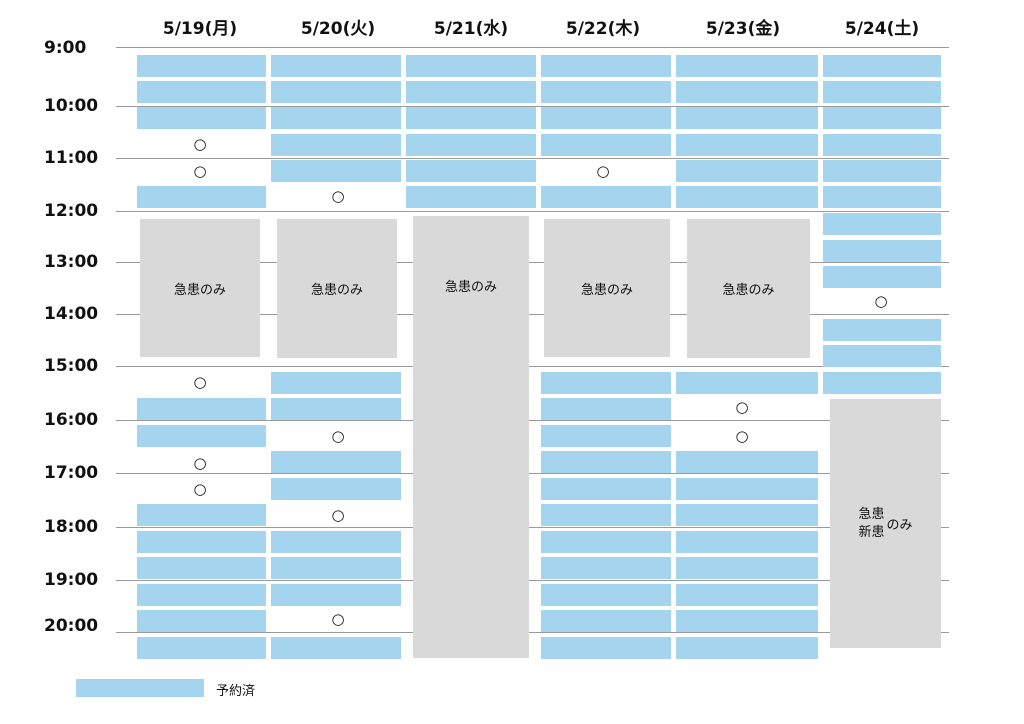  What do you see at coordinates (71, 366) in the screenshot?
I see `time-label-1500: 15:00` at bounding box center [71, 366].